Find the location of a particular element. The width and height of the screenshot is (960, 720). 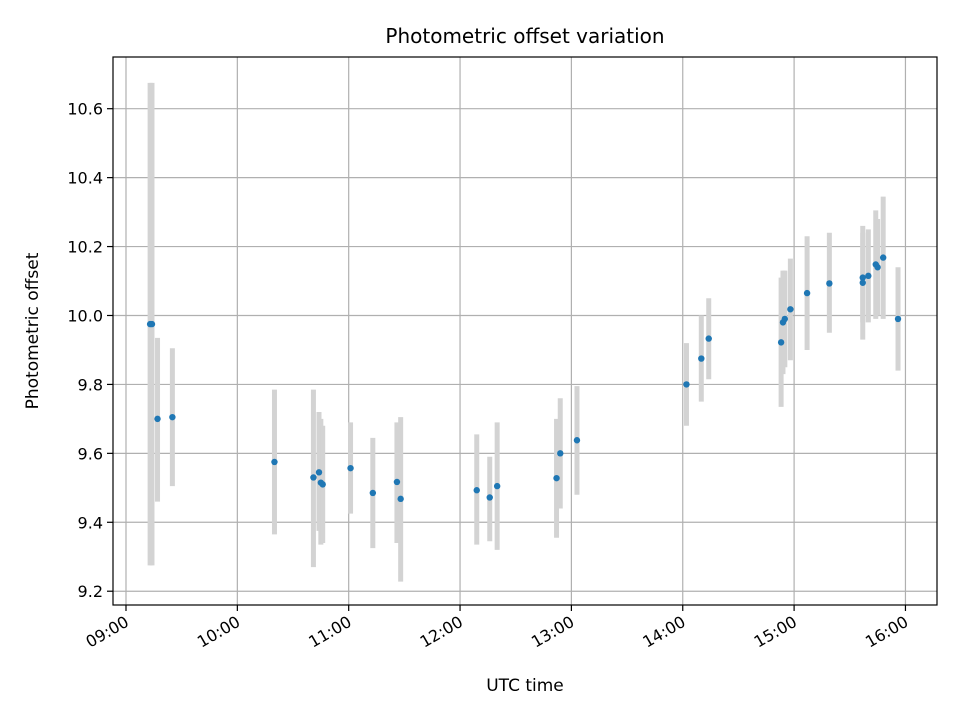

y-tick-label: 9.2 is located at coordinates (90, 591).